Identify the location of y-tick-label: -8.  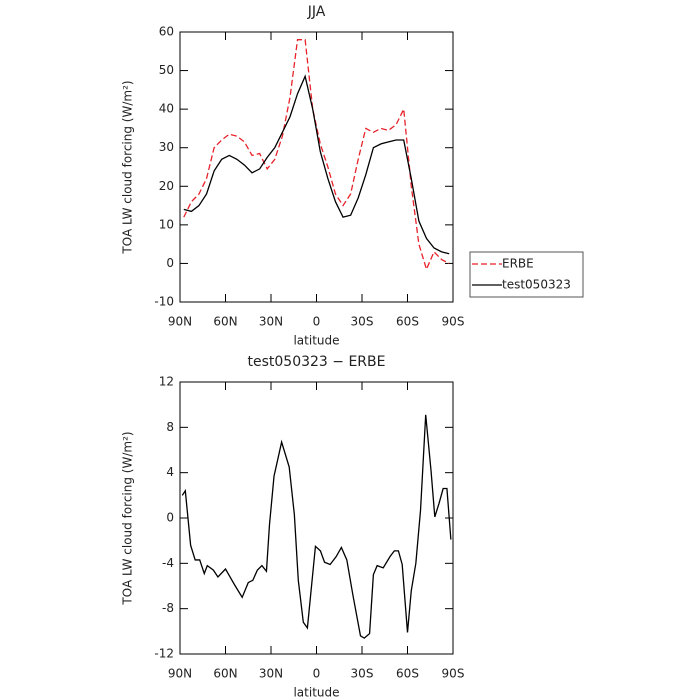
(168, 608).